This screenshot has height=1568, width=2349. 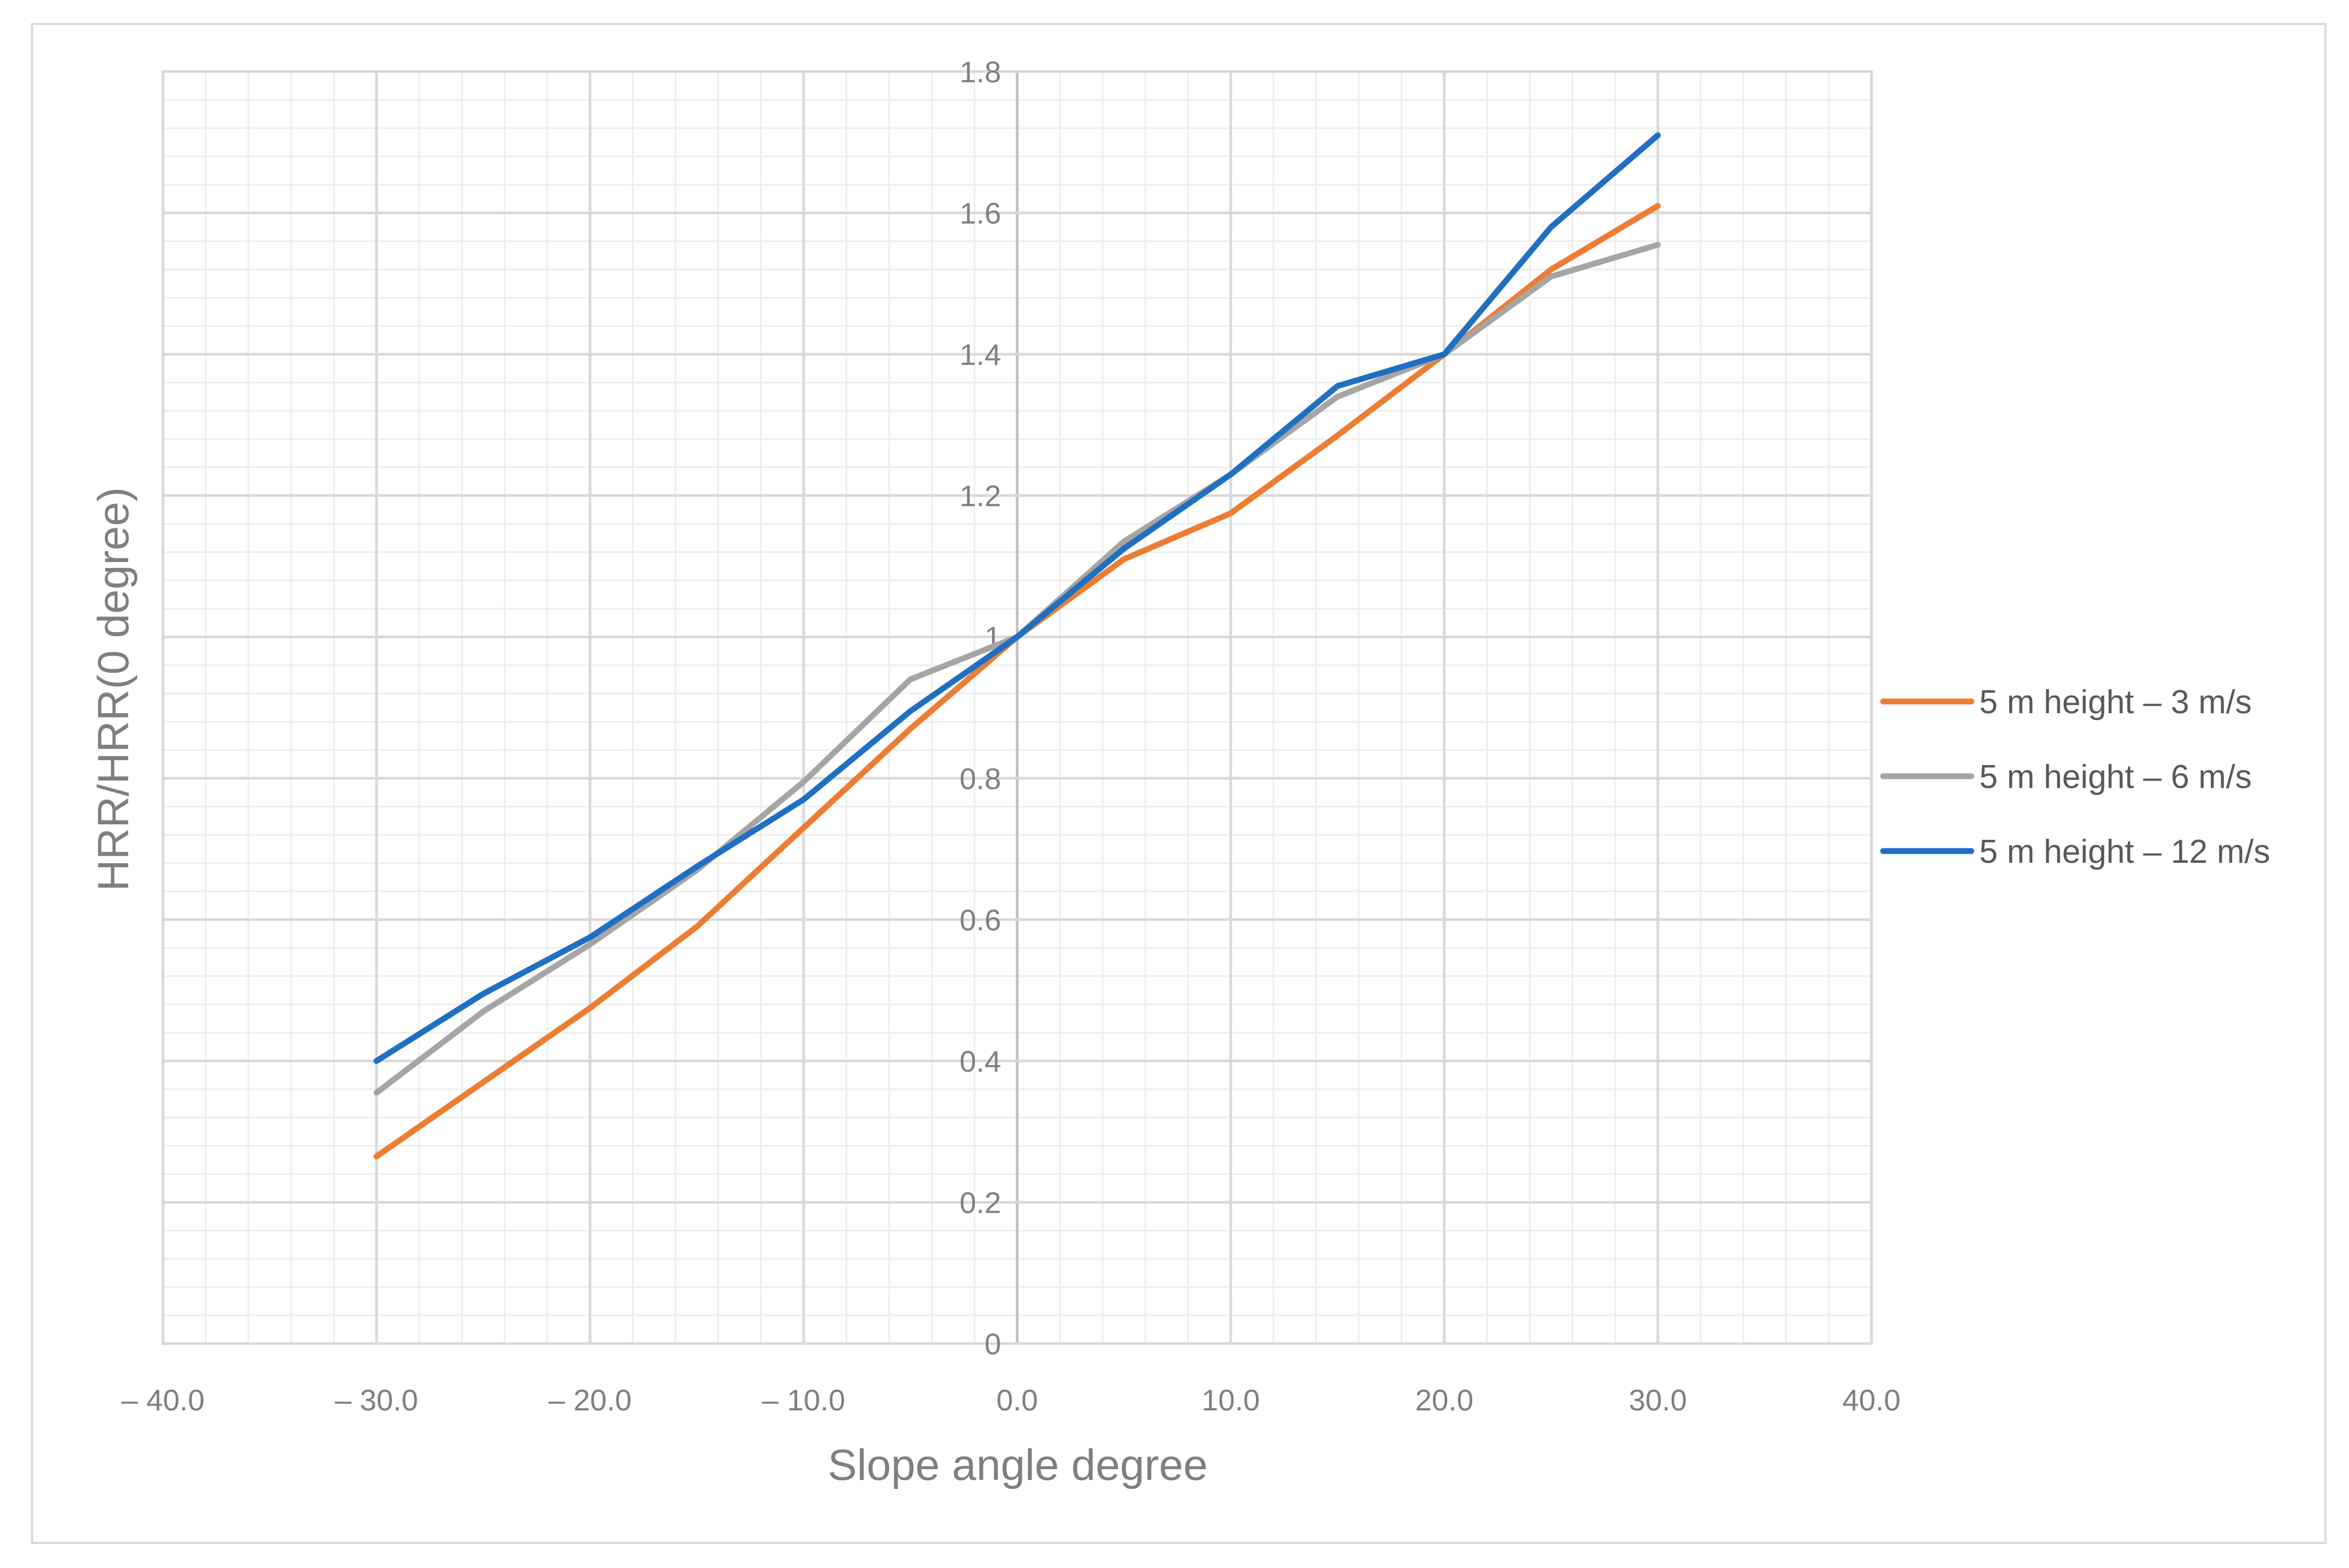 I want to click on x-tick-label: – 40.0, so click(x=163, y=1400).